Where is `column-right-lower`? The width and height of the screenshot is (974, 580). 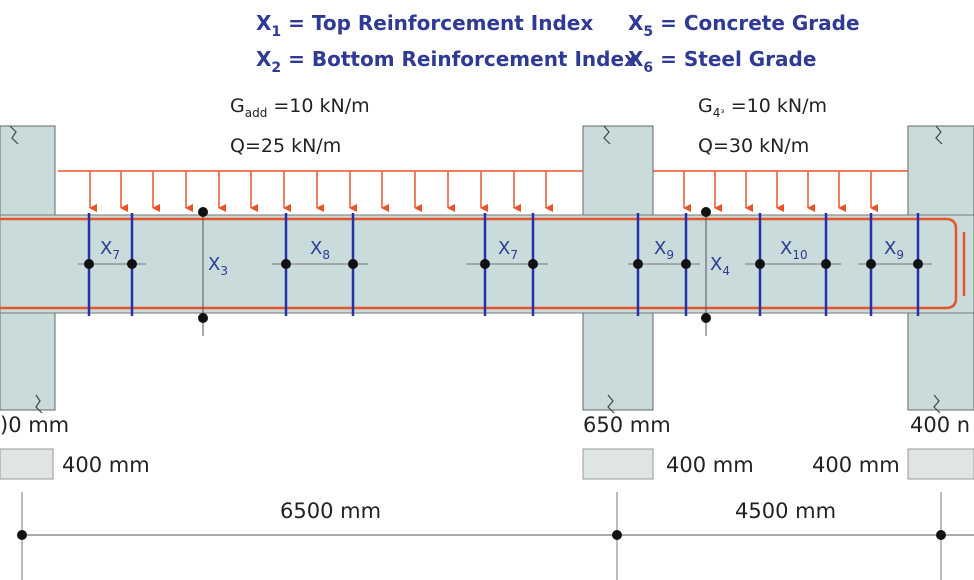
column-right-lower is located at coordinates (940, 361).